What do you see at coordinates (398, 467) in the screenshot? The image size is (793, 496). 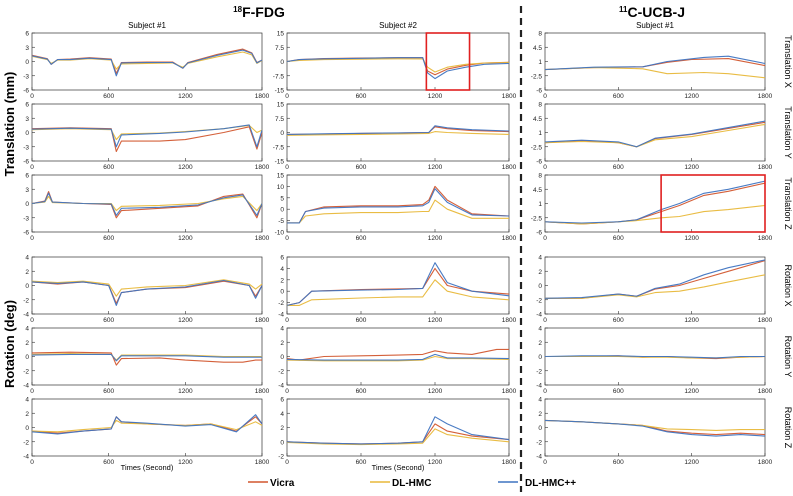 I see `x-axis-label: Times (Second)` at bounding box center [398, 467].